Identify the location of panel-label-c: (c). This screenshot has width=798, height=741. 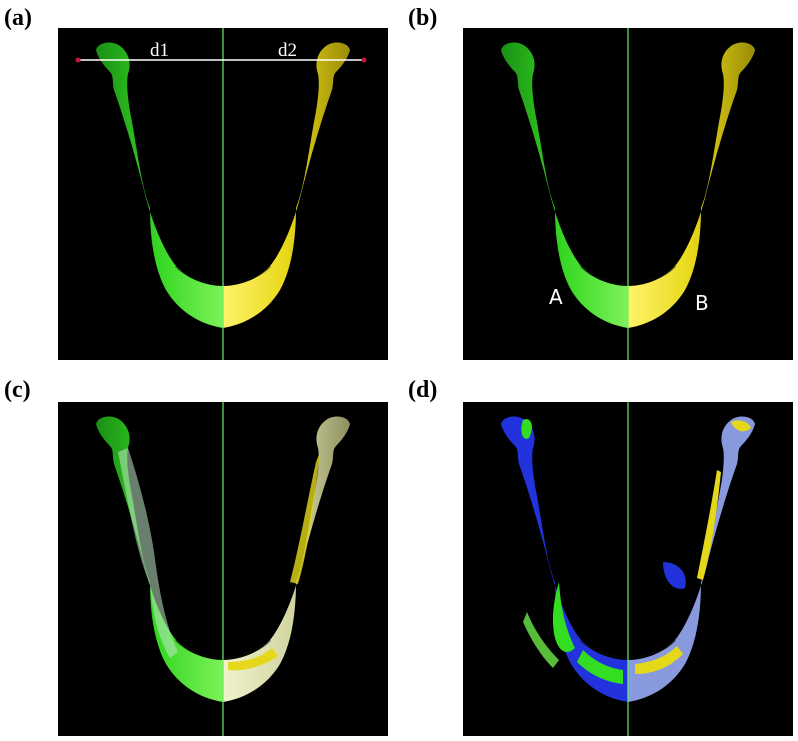
(17, 390).